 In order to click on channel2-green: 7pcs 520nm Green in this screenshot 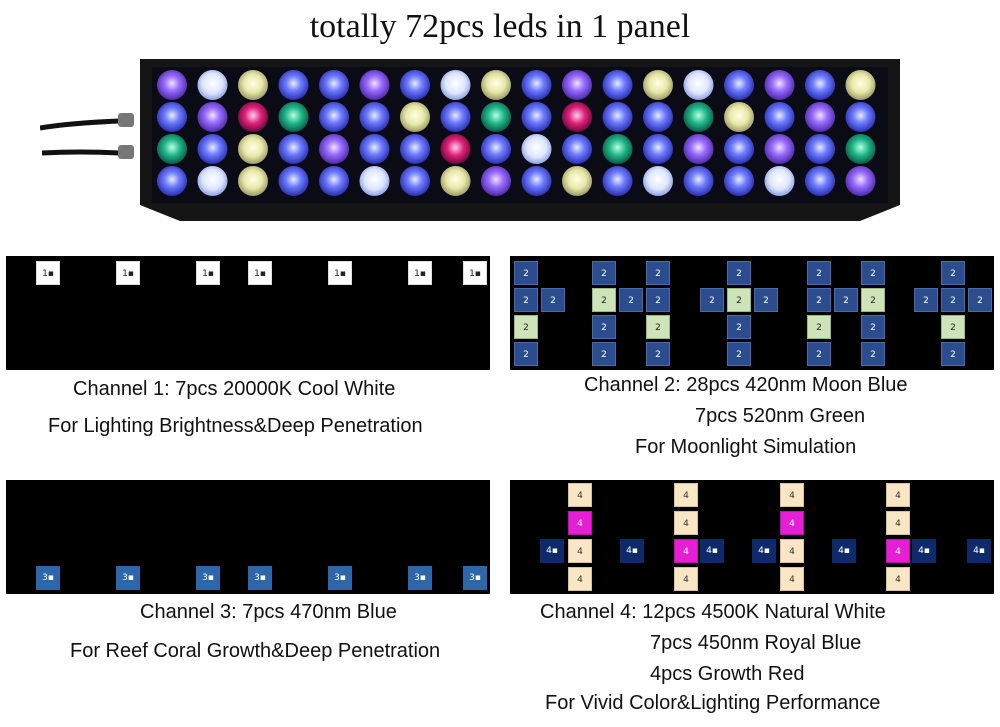, I will do `click(780, 416)`.